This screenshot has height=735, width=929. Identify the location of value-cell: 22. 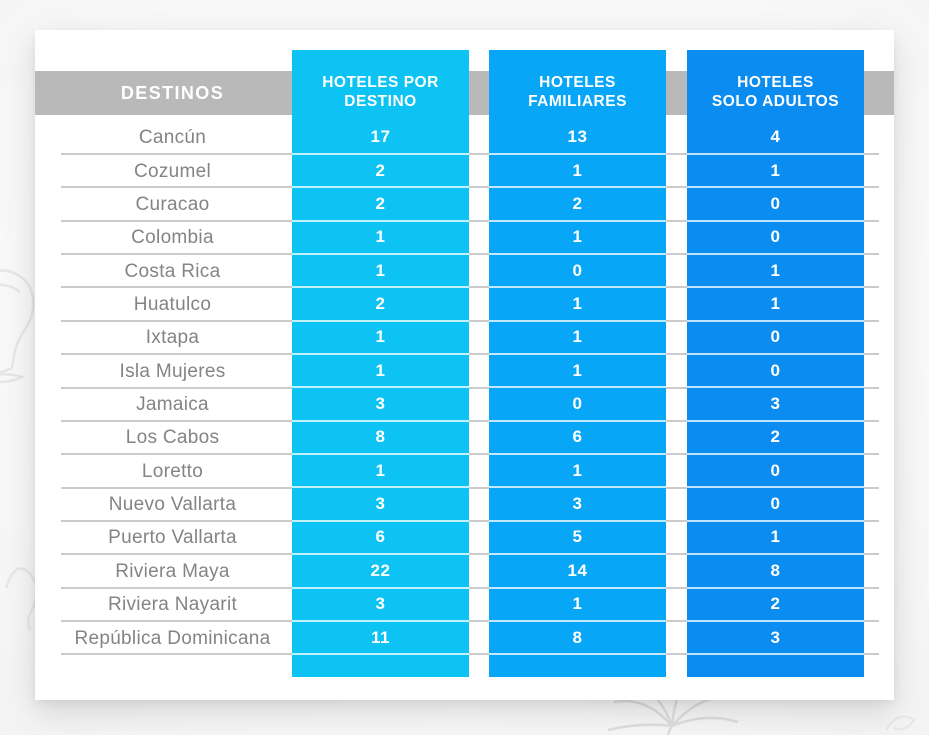
(380, 572).